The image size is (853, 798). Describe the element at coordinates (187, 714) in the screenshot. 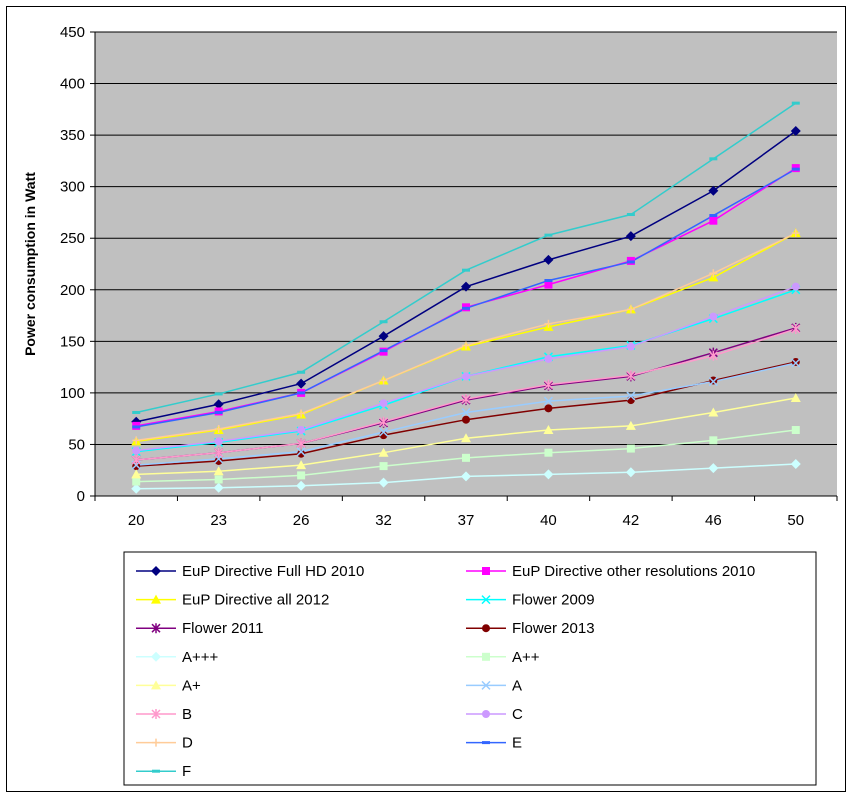

I see `legend-label: B` at that location.